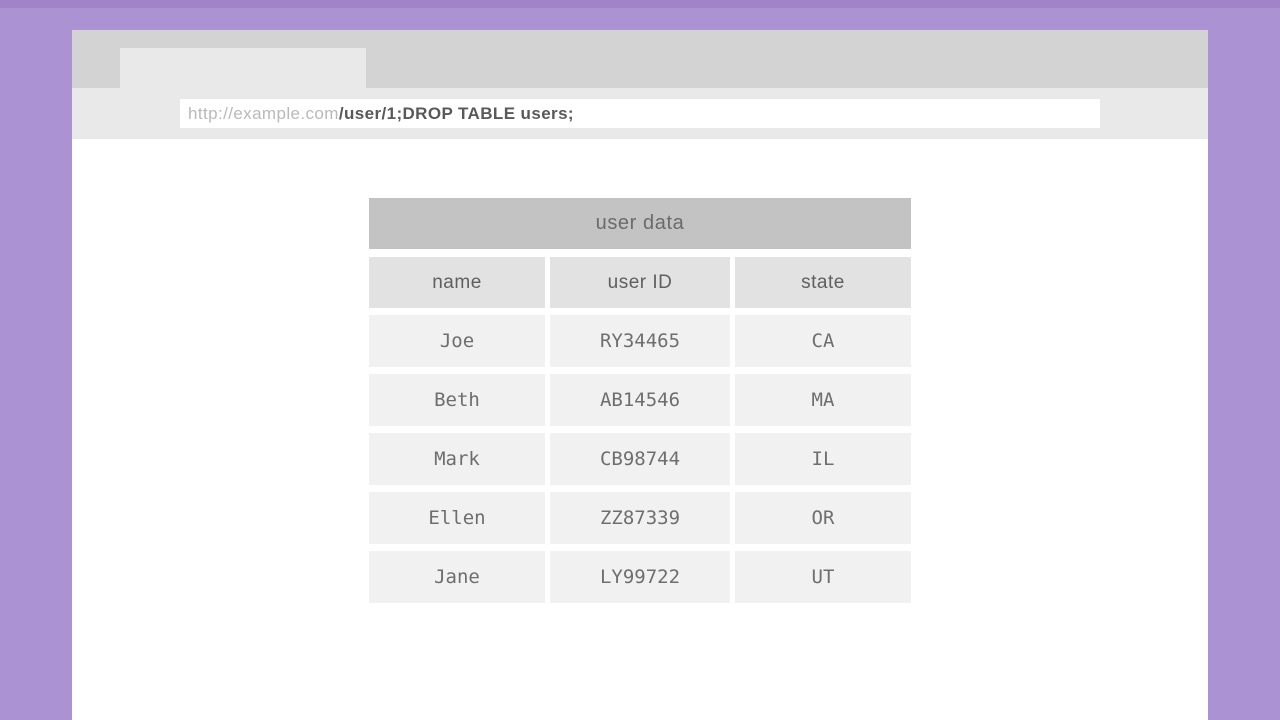 The height and width of the screenshot is (720, 1280). I want to click on cell-user-id: ZZ87339, so click(640, 518).